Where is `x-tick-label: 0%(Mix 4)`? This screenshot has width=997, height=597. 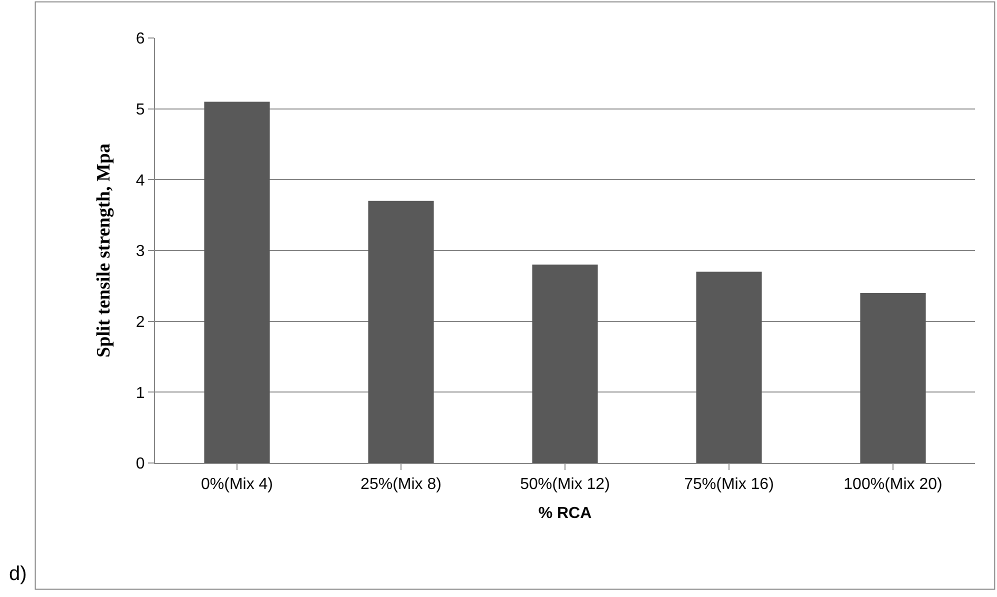 x-tick-label: 0%(Mix 4) is located at coordinates (237, 485).